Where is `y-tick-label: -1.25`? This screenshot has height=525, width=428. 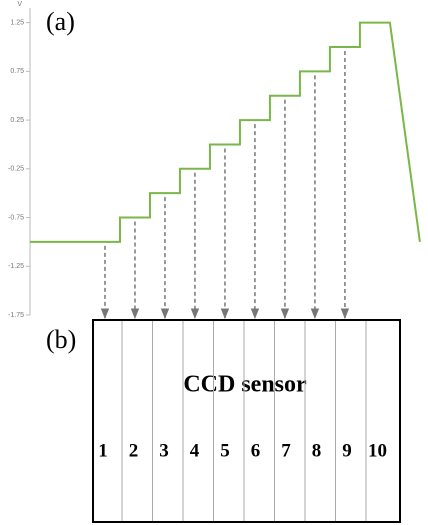 y-tick-label: -1.25 is located at coordinates (16, 266).